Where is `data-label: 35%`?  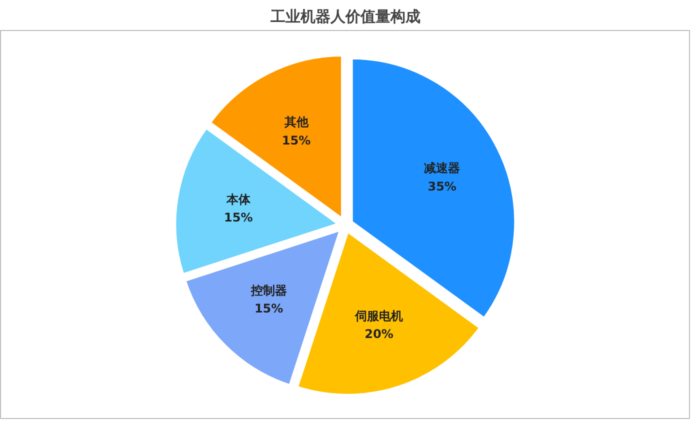
data-label: 35% is located at coordinates (442, 186).